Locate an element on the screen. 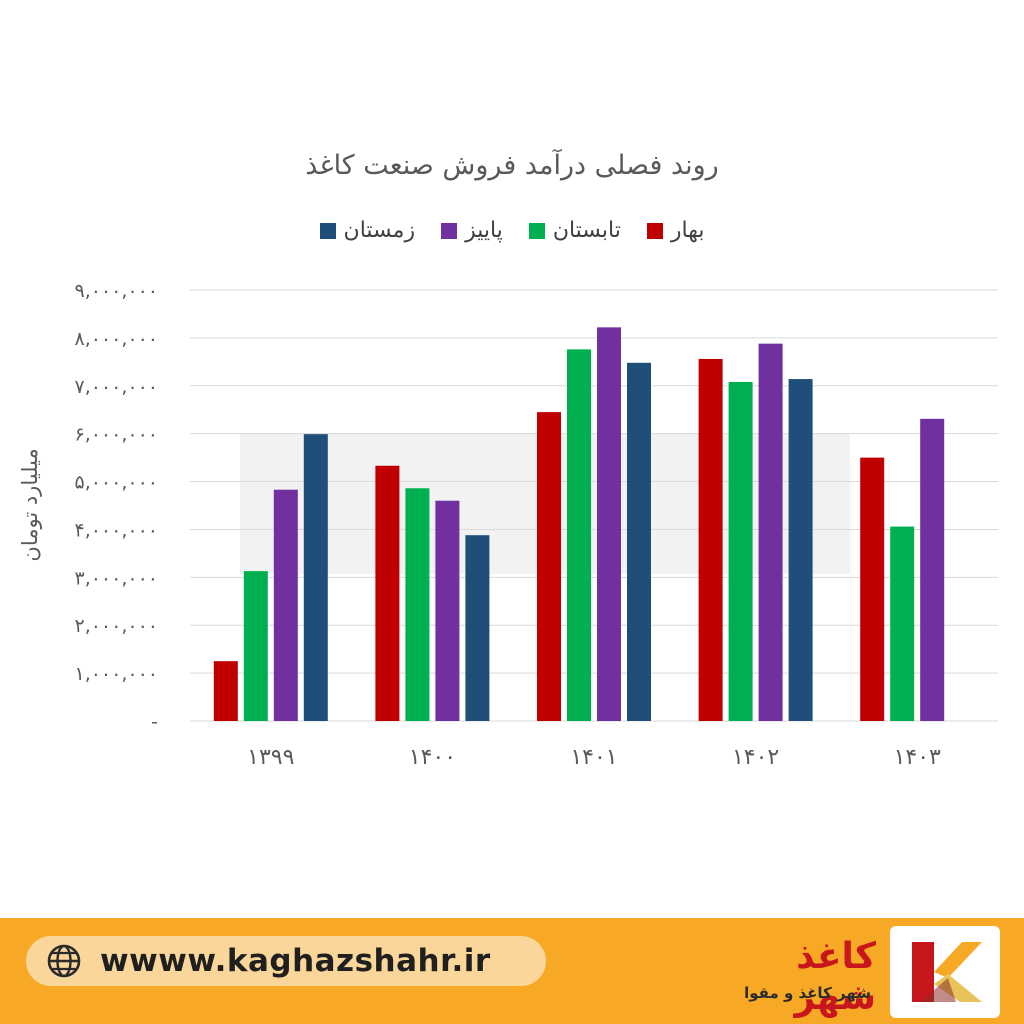  x-tick-label: ۱۴۰۱ is located at coordinates (593, 757).